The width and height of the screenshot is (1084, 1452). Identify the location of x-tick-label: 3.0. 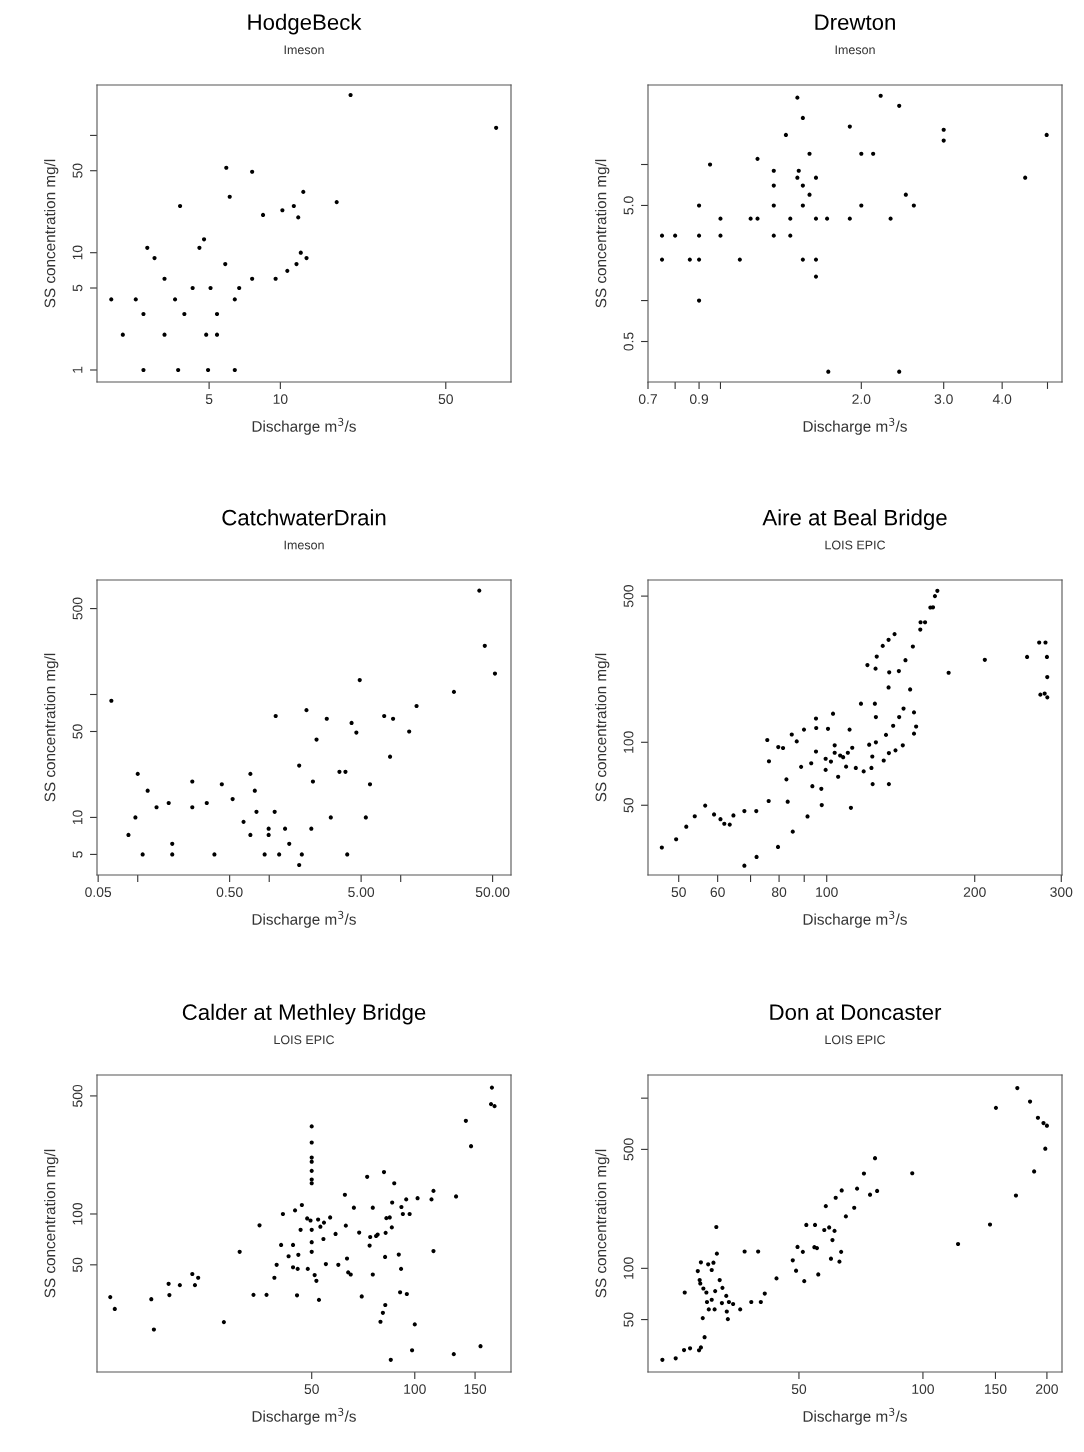
(943, 399).